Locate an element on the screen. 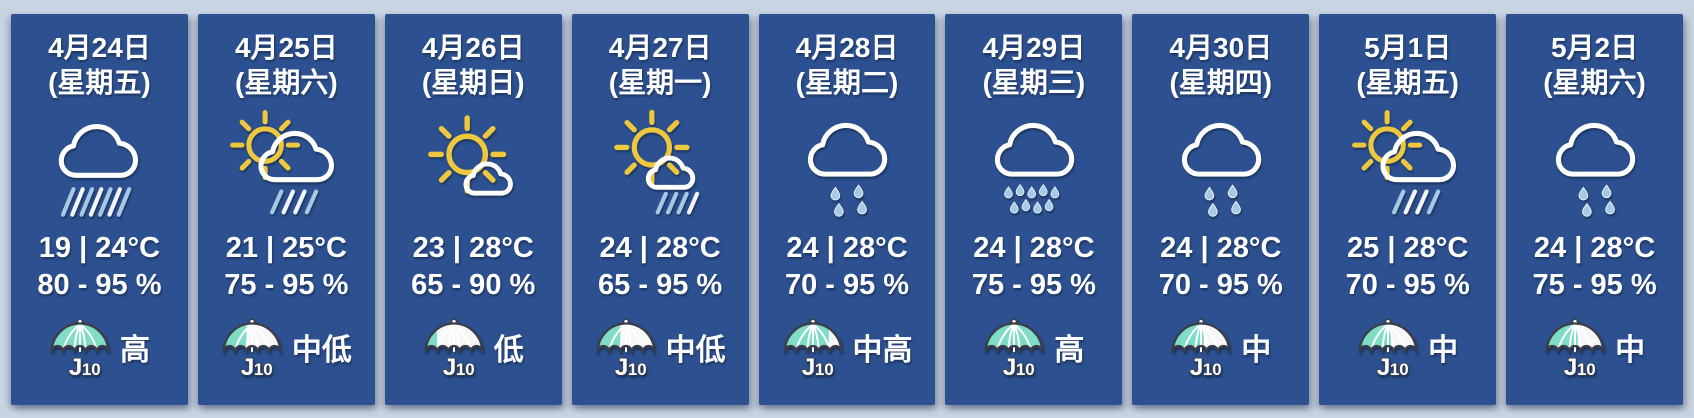 The image size is (1694, 418). day-card: 4月26日 (星期日) 23 | 28°C 65 - 90 % J 10 低 is located at coordinates (473, 209).